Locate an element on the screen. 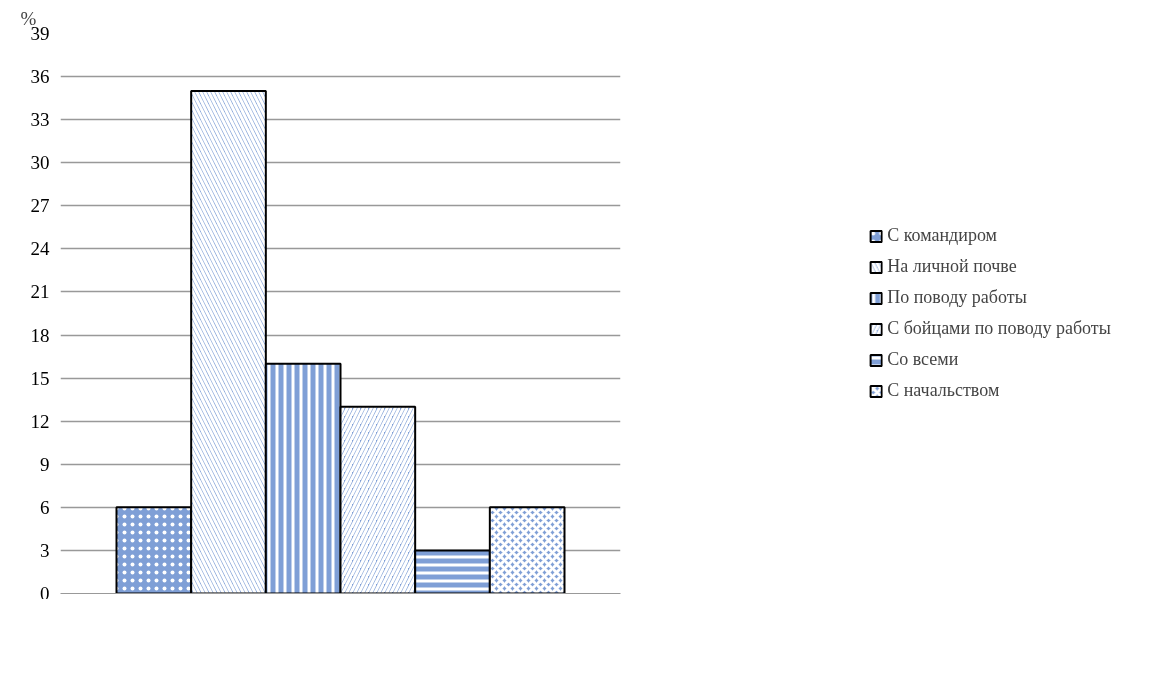 The width and height of the screenshot is (1154, 680). y-tick-label: 33 is located at coordinates (40, 120).